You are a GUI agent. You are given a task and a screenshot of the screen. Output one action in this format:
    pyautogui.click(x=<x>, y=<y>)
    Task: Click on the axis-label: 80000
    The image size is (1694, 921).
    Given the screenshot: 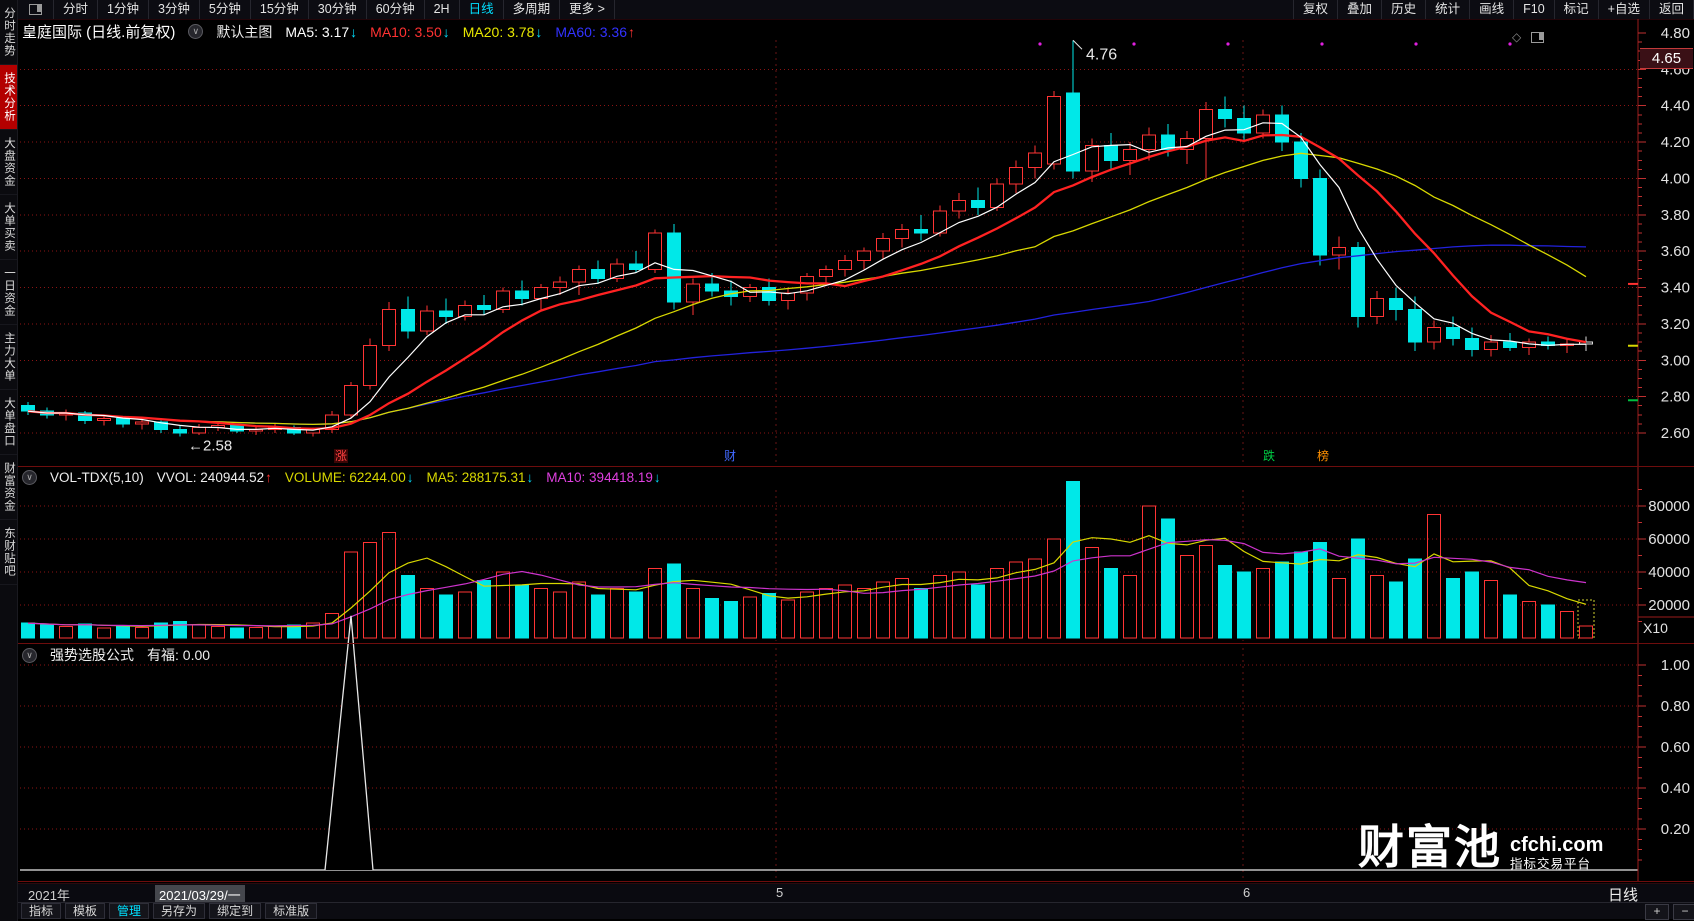 What is the action you would take?
    pyautogui.click(x=1669, y=506)
    